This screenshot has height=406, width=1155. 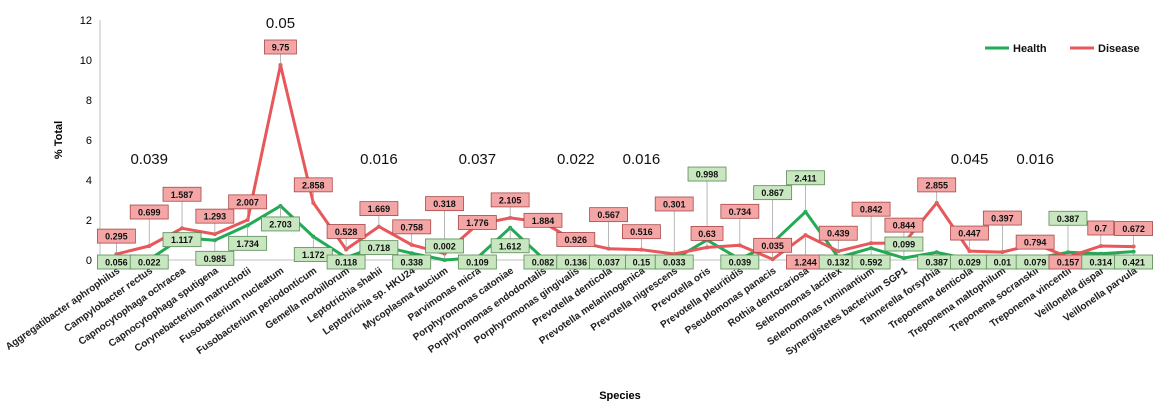 I want to click on value-label-disease: 1.669, so click(x=379, y=209).